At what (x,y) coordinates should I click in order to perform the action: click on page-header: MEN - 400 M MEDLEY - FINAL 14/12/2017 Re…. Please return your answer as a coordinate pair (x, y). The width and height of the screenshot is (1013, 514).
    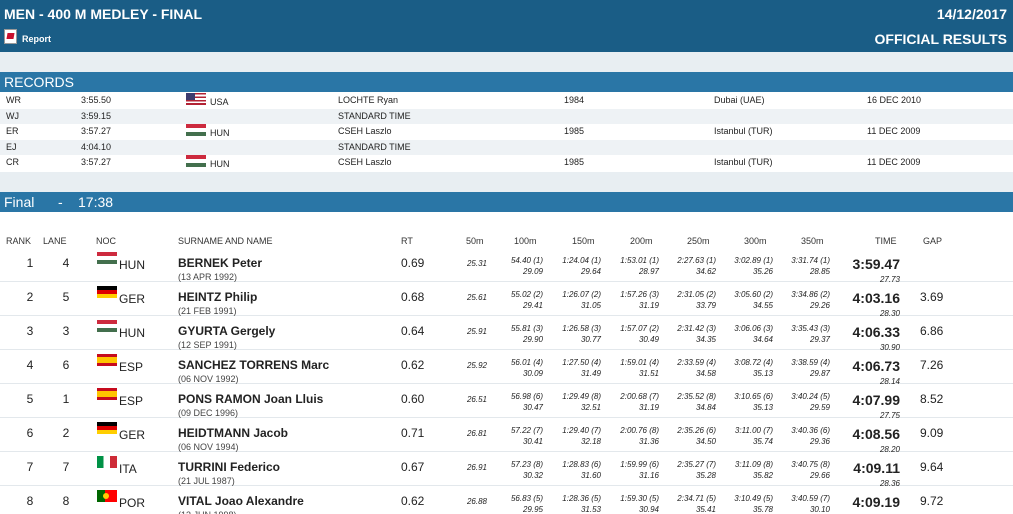
    Looking at the image, I should click on (506, 26).